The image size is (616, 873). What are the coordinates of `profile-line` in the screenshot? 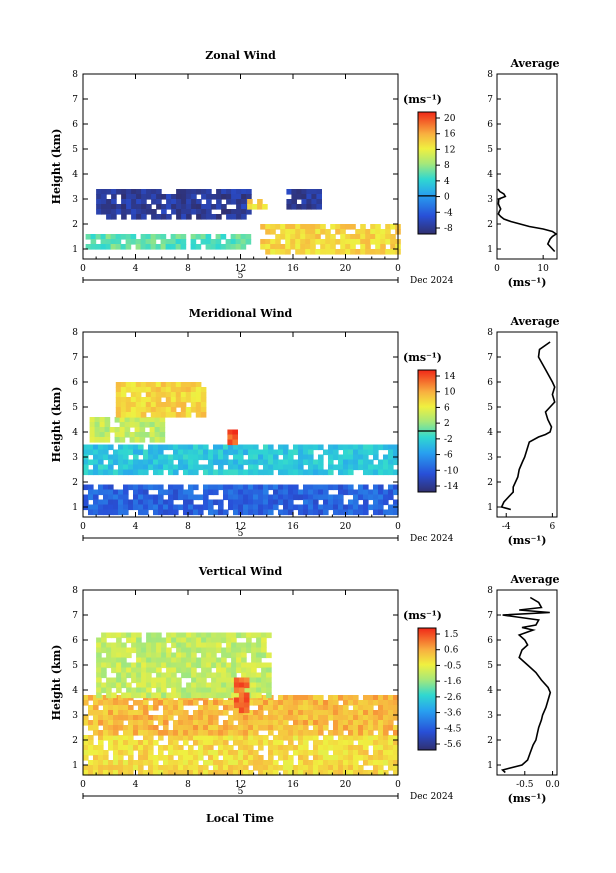 It's located at (526, 685).